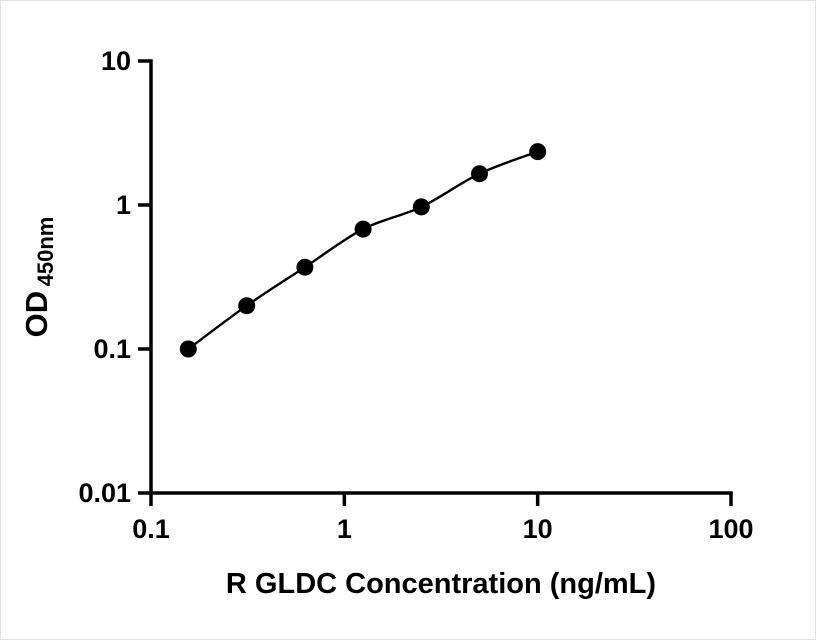  I want to click on y-axis-label-main: OD, so click(36, 314).